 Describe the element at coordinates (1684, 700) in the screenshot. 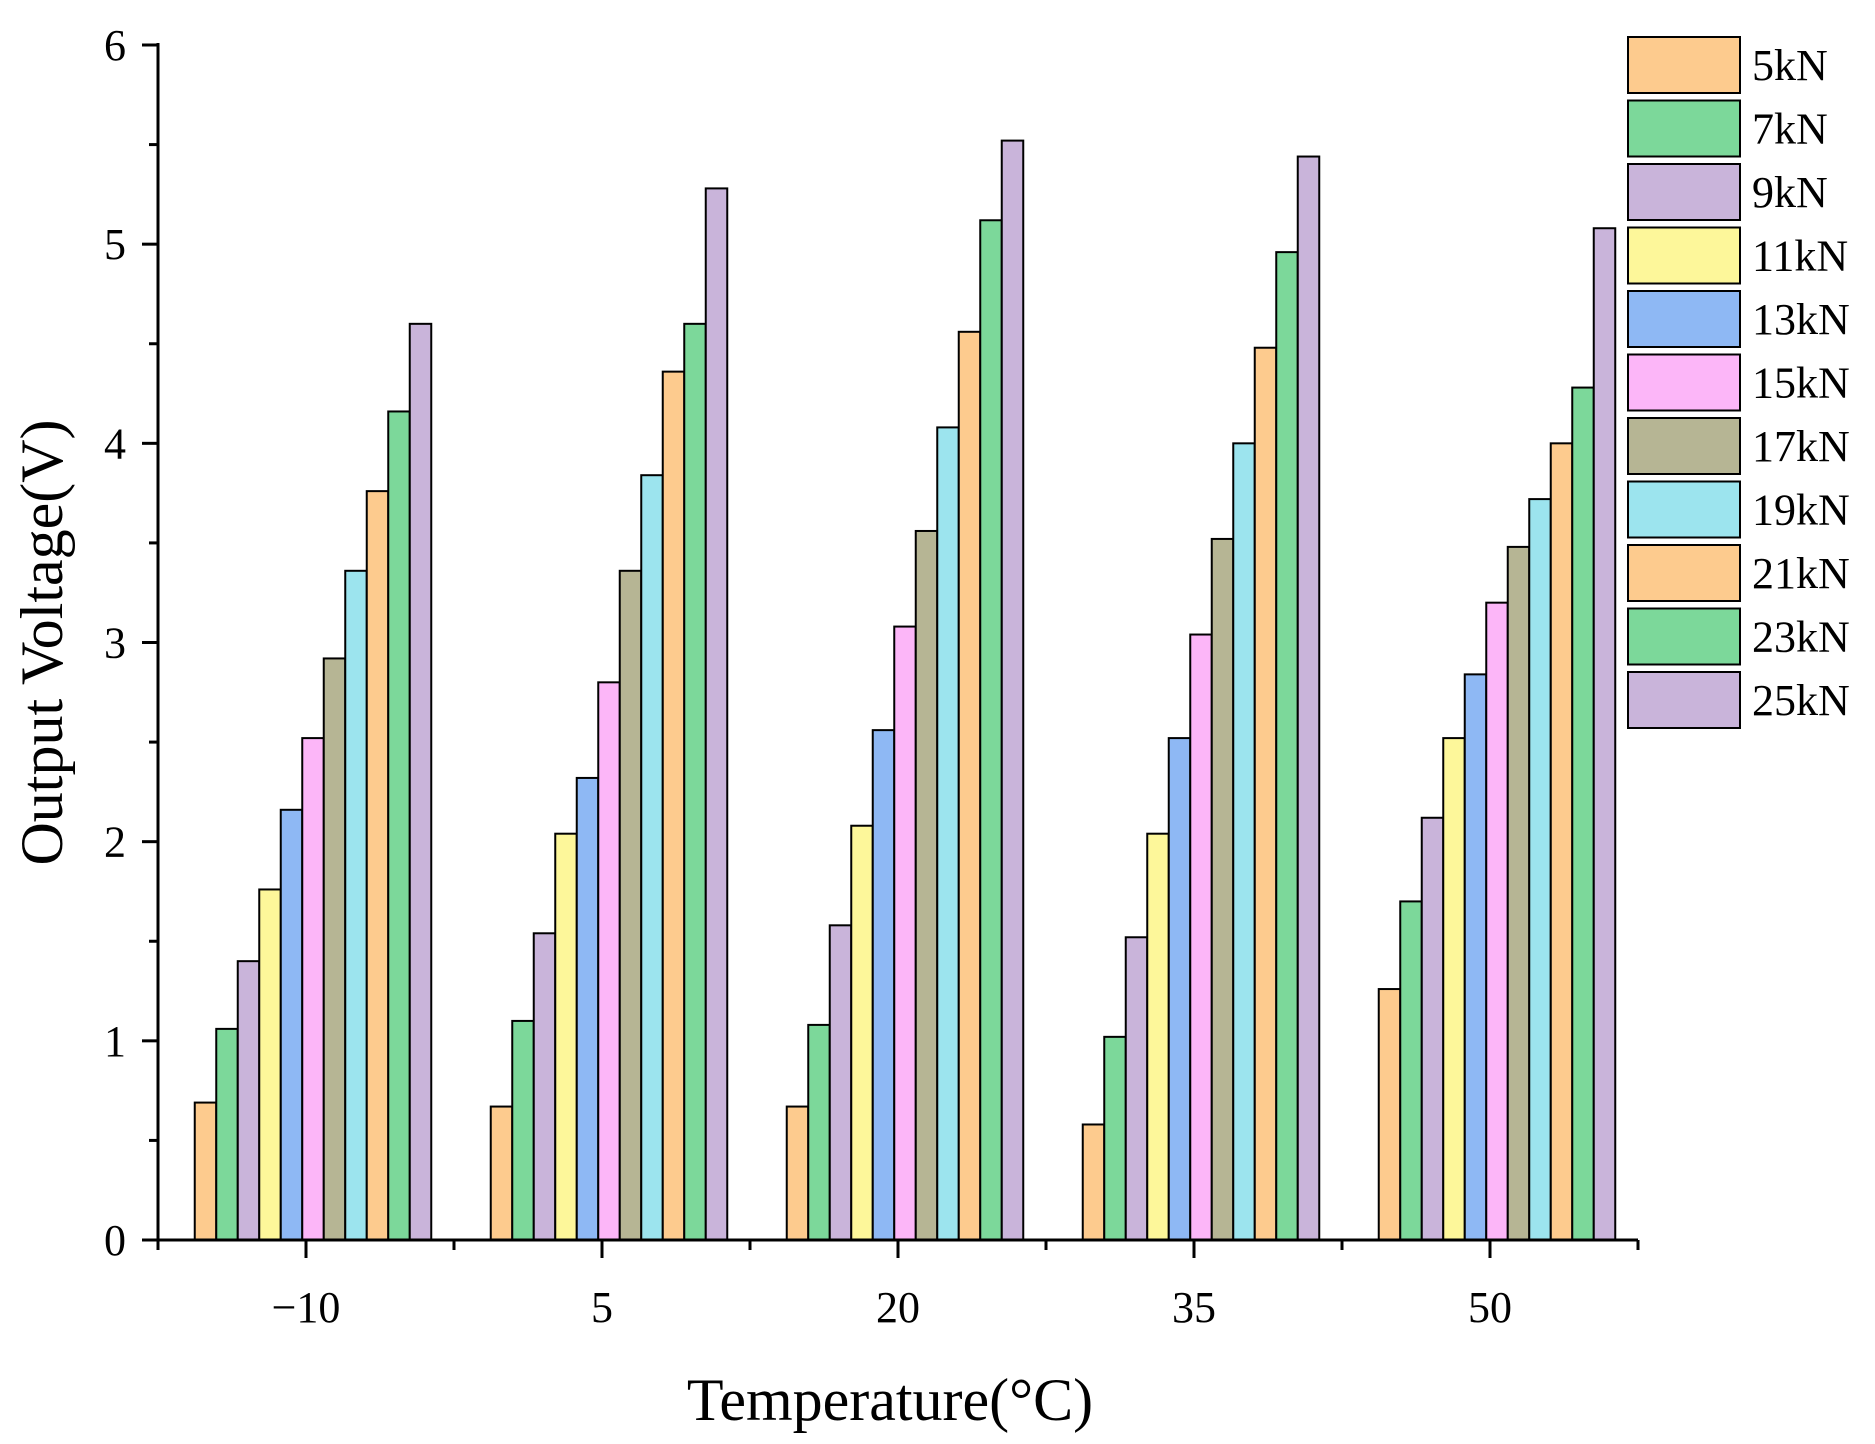

I see `legend-swatch-25kN` at that location.